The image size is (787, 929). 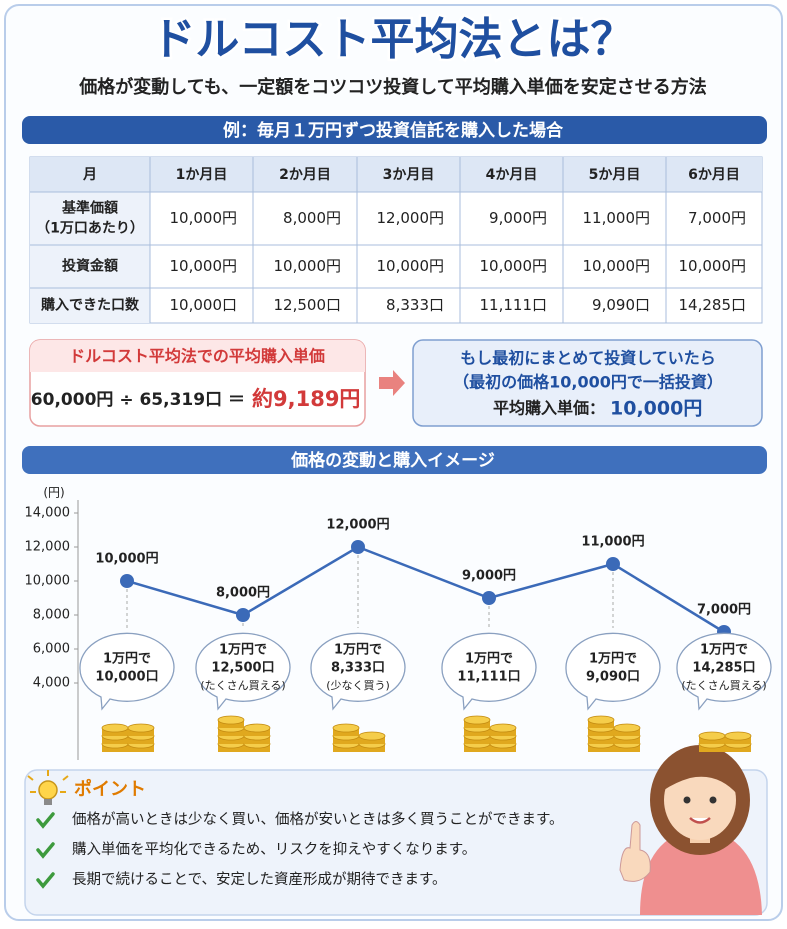 I want to click on table-cell: 8,333口, so click(x=415, y=305).